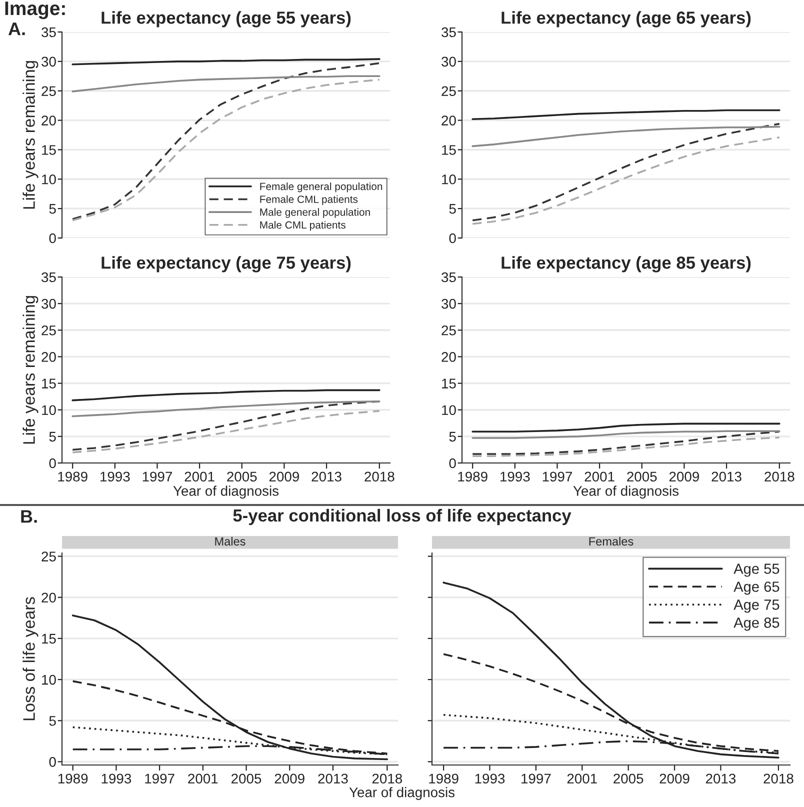 The width and height of the screenshot is (804, 807). Describe the element at coordinates (626, 19) in the screenshot. I see `chart-title: Life expectancy (age 65 years)` at that location.